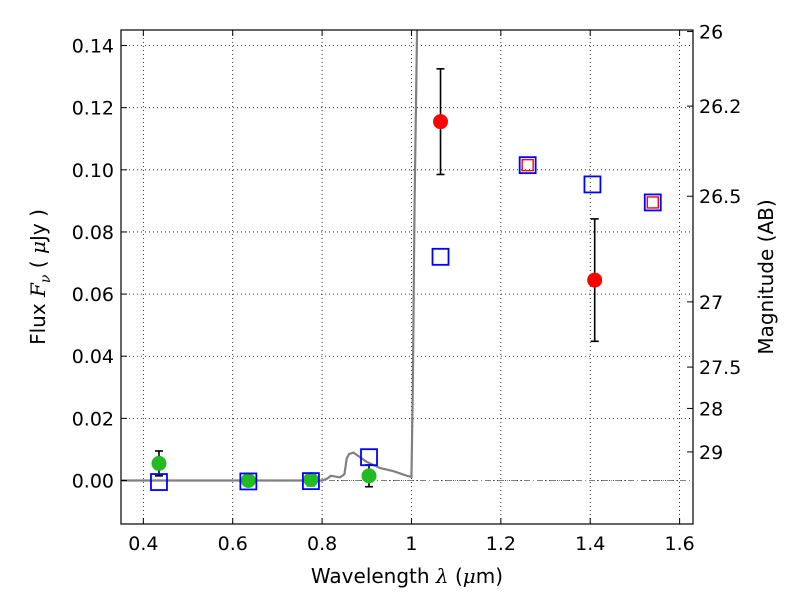 Image resolution: width=800 pixels, height=600 pixels. What do you see at coordinates (766, 276) in the screenshot?
I see `y2-axis-label: Magnitude (AB)` at bounding box center [766, 276].